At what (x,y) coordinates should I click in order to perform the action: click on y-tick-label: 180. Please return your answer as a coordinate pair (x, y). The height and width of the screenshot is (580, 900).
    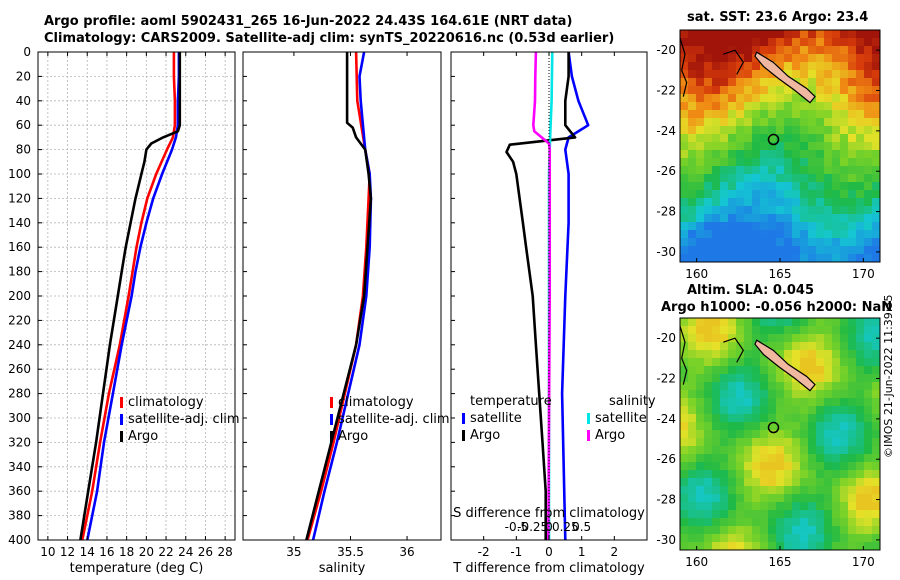
    Looking at the image, I should click on (19, 272).